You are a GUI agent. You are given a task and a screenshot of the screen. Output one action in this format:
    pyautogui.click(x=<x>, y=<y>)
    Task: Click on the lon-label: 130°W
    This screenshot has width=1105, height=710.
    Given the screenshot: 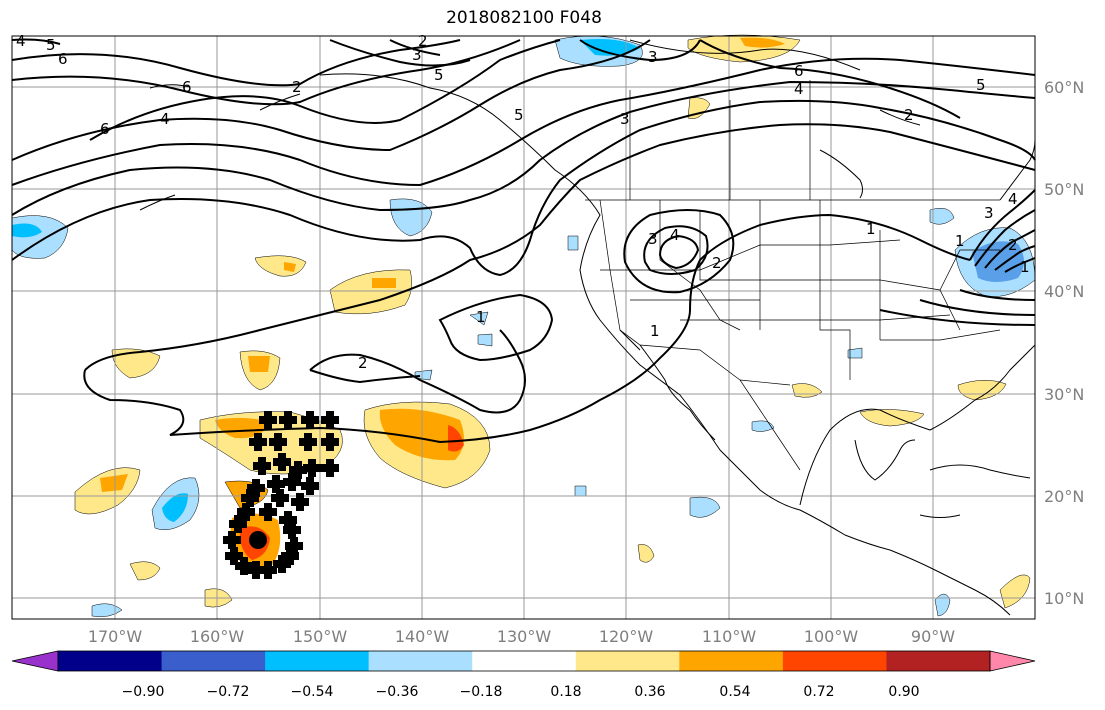 What is the action you would take?
    pyautogui.click(x=524, y=636)
    